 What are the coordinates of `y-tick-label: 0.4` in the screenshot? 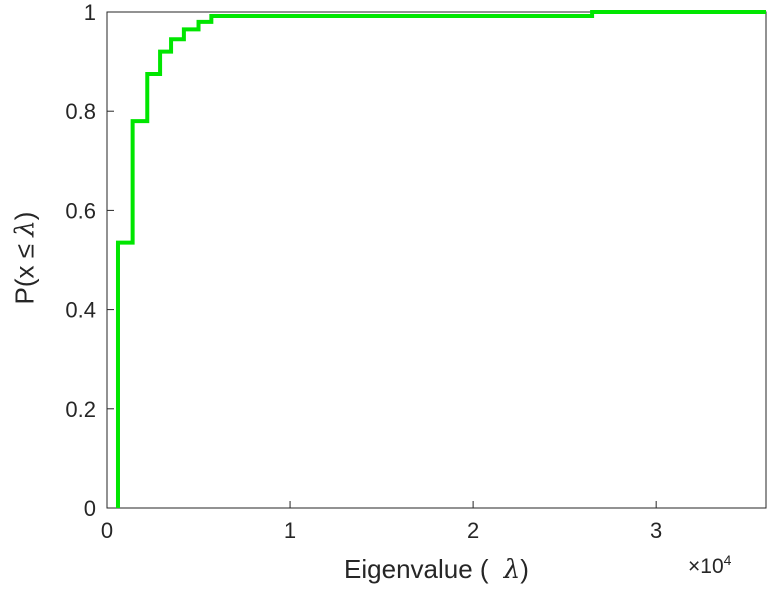 It's located at (80, 310).